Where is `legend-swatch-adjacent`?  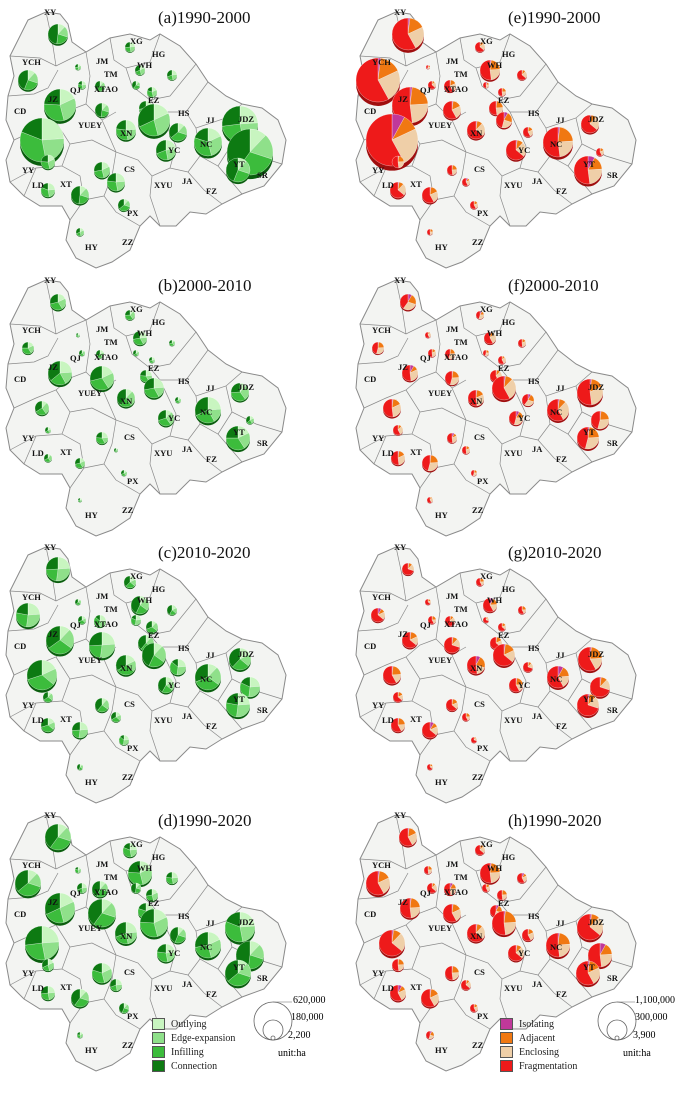 legend-swatch-adjacent is located at coordinates (506, 1038).